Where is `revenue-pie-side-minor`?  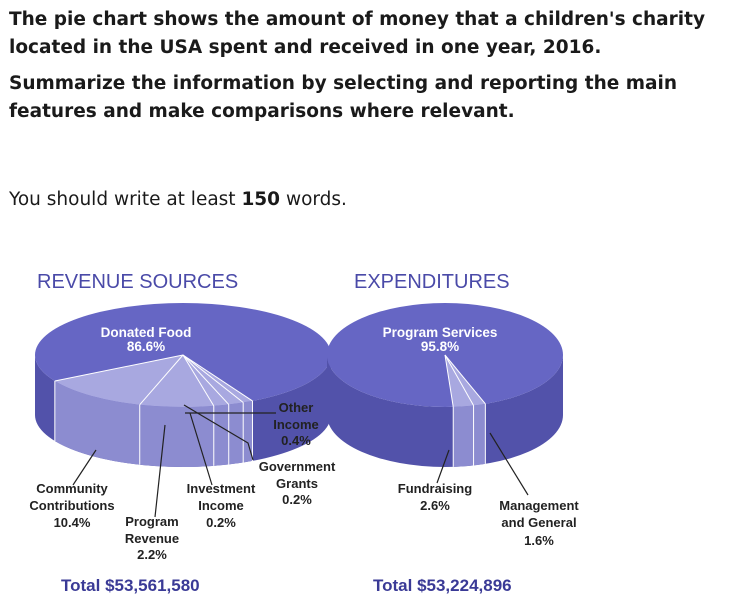 revenue-pie-side-minor is located at coordinates (153, 424).